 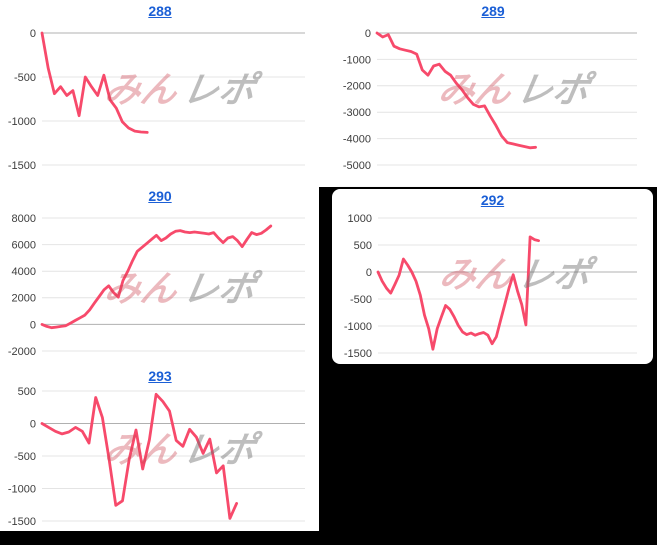 What do you see at coordinates (160, 376) in the screenshot?
I see `chart-293-link: 293` at bounding box center [160, 376].